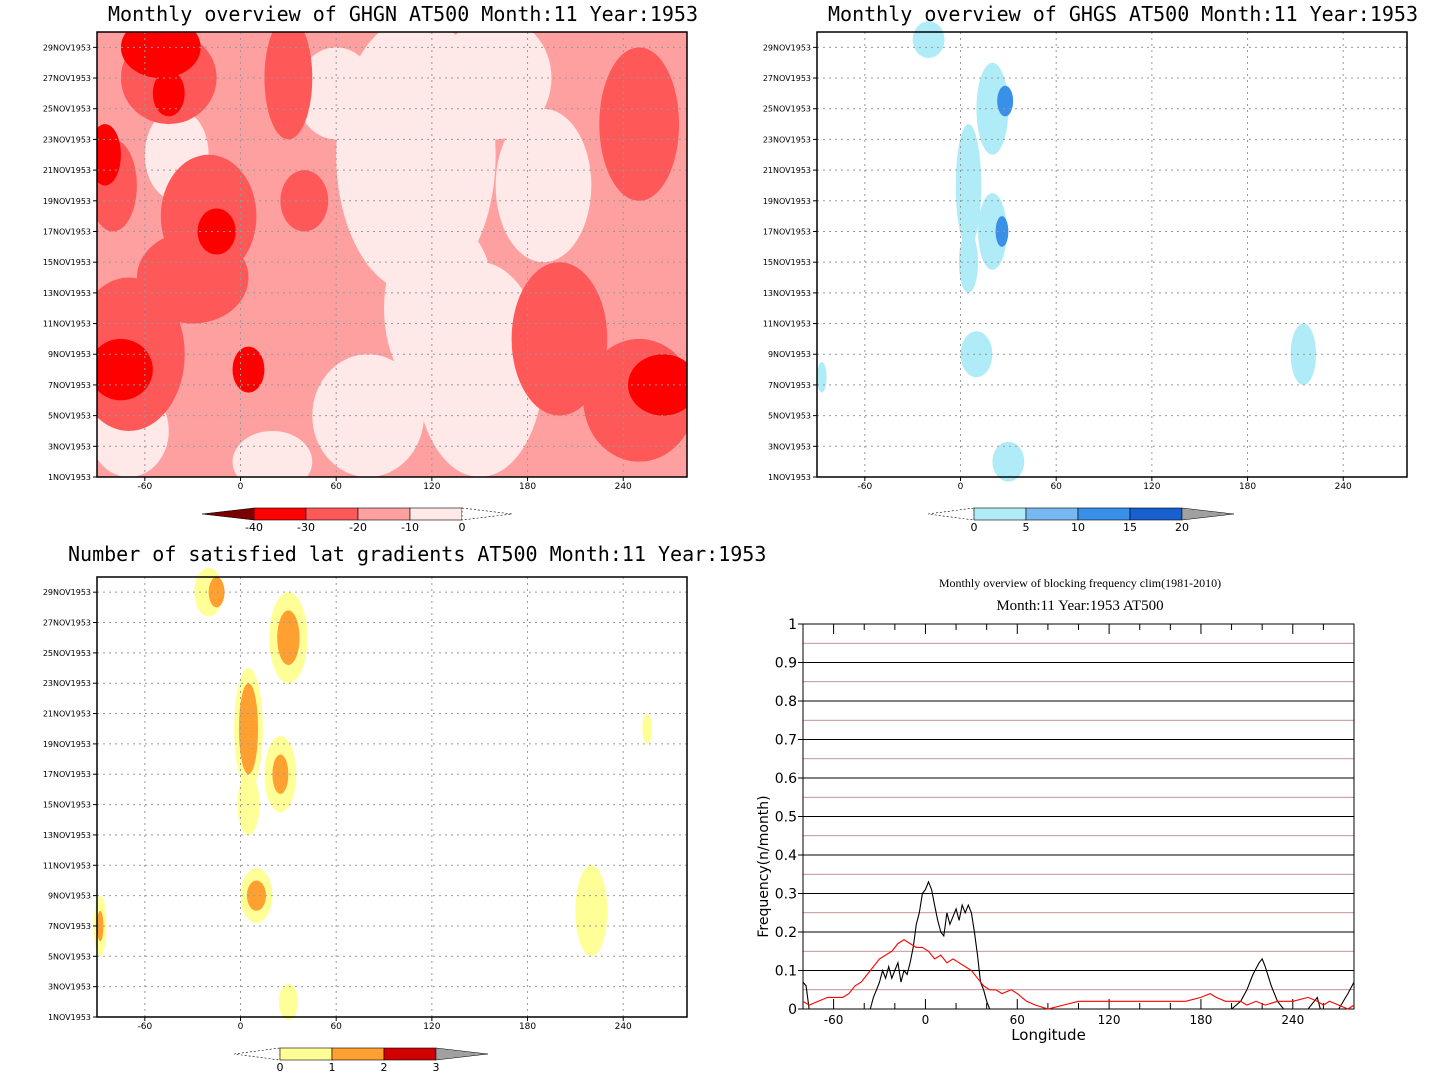 This screenshot has width=1440, height=1091. What do you see at coordinates (254, 527) in the screenshot?
I see `ghgn-cbar-label: -40` at bounding box center [254, 527].